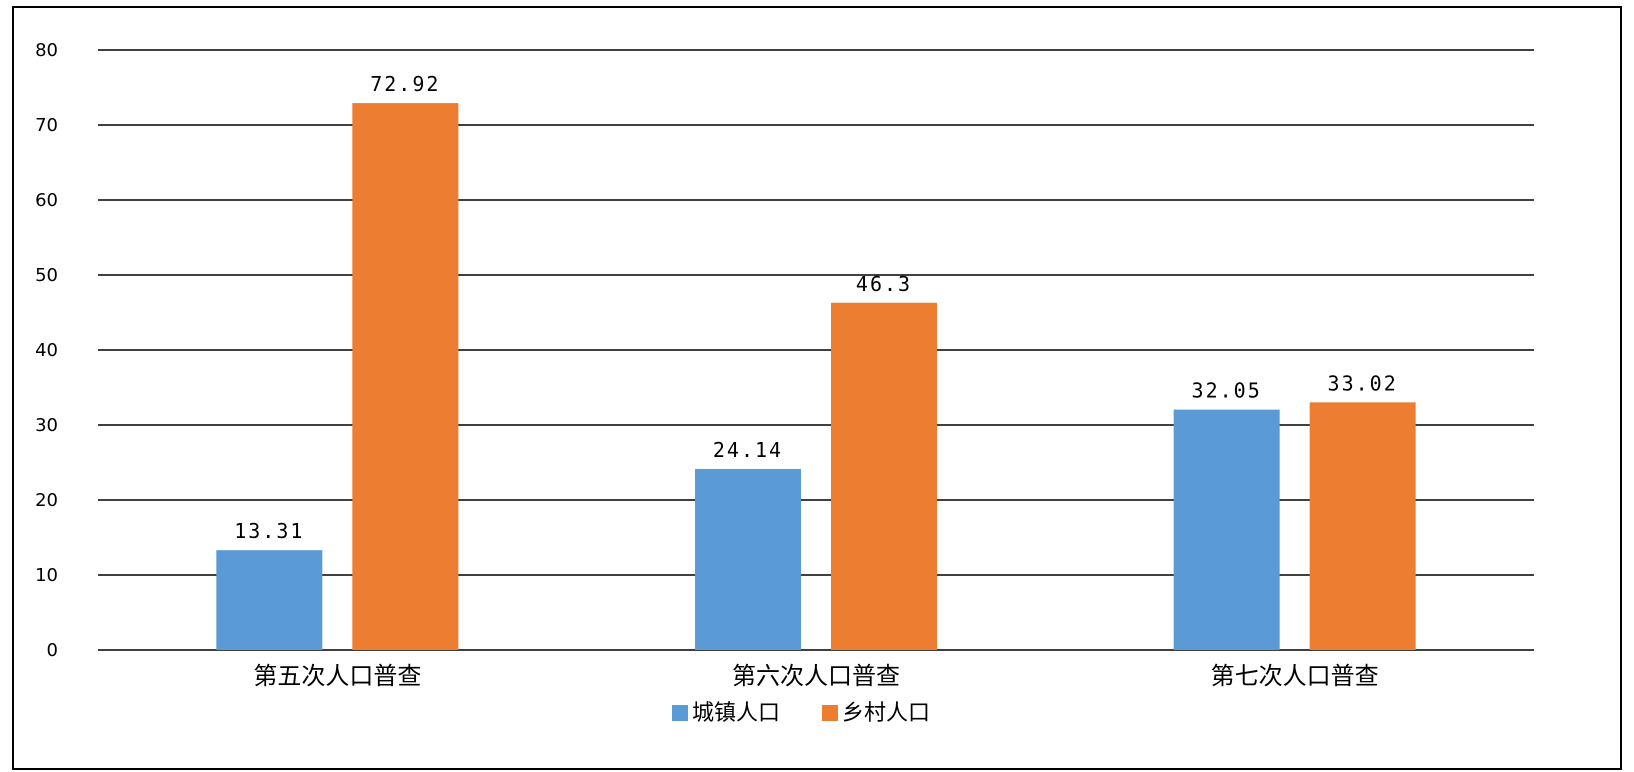 The height and width of the screenshot is (772, 1634). Describe the element at coordinates (46, 200) in the screenshot. I see `y-tick-label: 60` at that location.